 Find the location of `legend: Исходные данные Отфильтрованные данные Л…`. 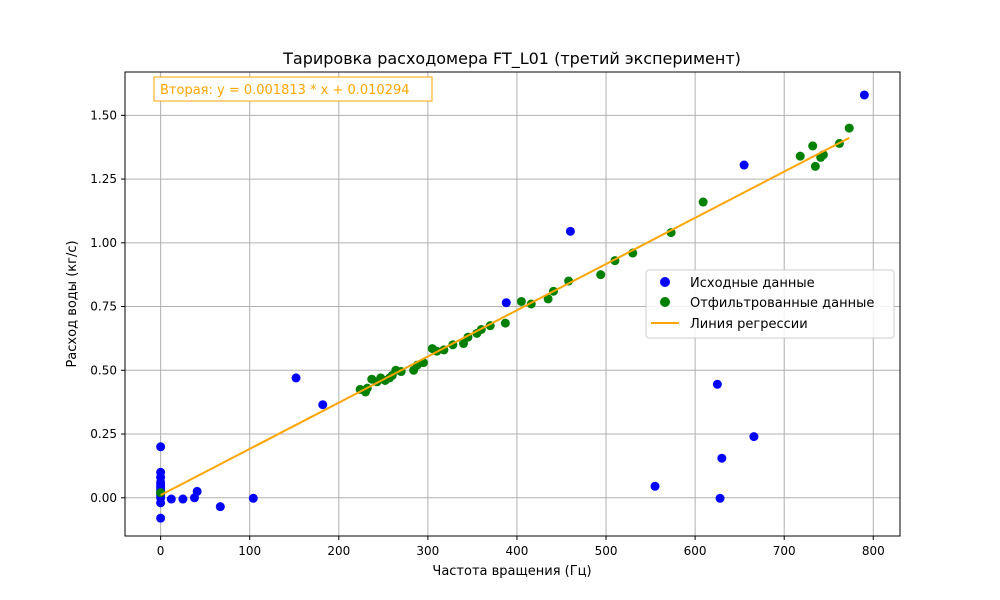

legend: Исходные данные Отфильтрованные данные Л… is located at coordinates (770, 304).